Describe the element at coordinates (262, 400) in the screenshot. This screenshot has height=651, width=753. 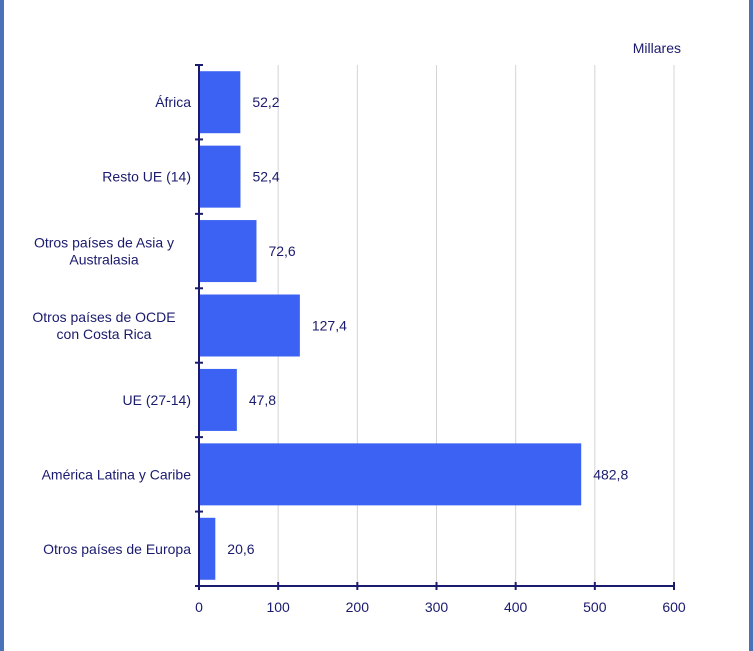
I see `data-label: 47,8` at that location.